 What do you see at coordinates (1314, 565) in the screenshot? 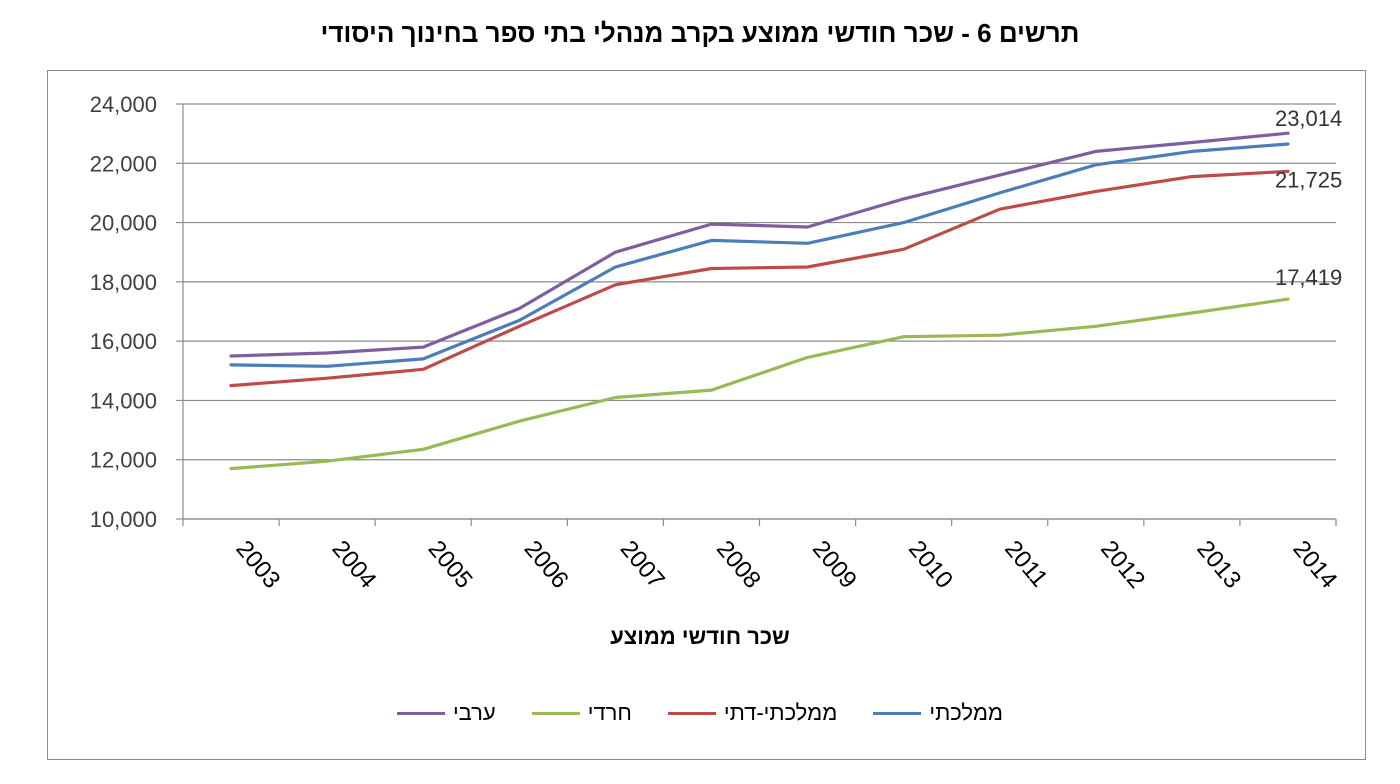
I see `x-tick-label: 2014` at bounding box center [1314, 565].